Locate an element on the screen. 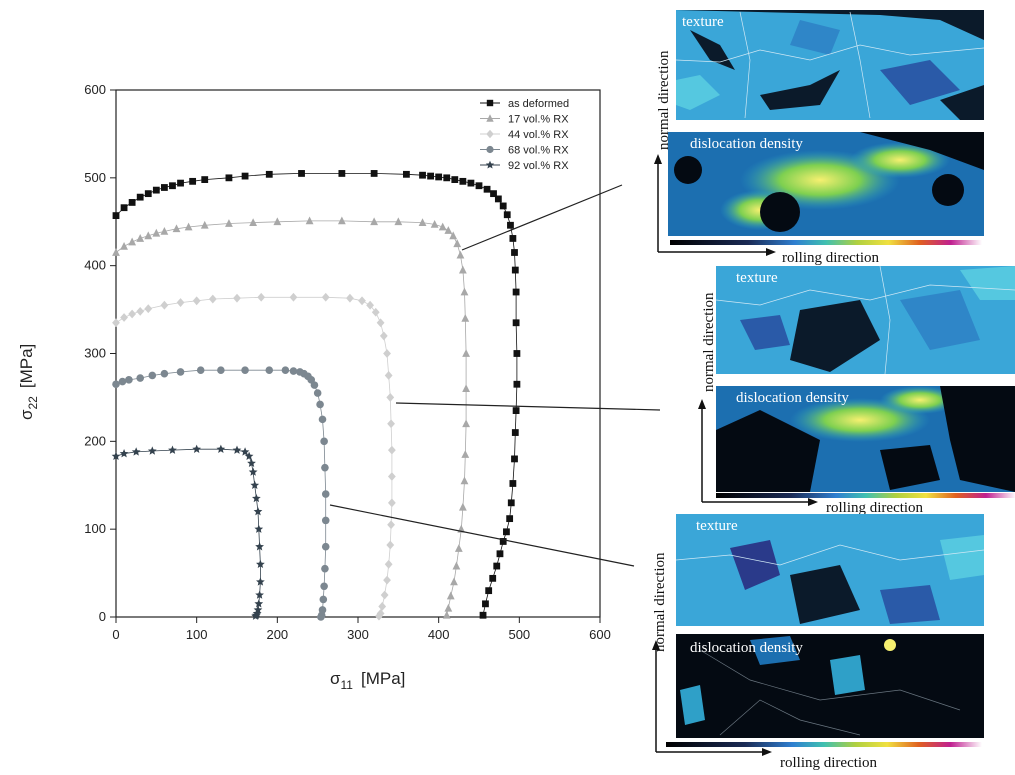 The width and height of the screenshot is (1015, 775). y-tick-label: 100 is located at coordinates (95, 528).